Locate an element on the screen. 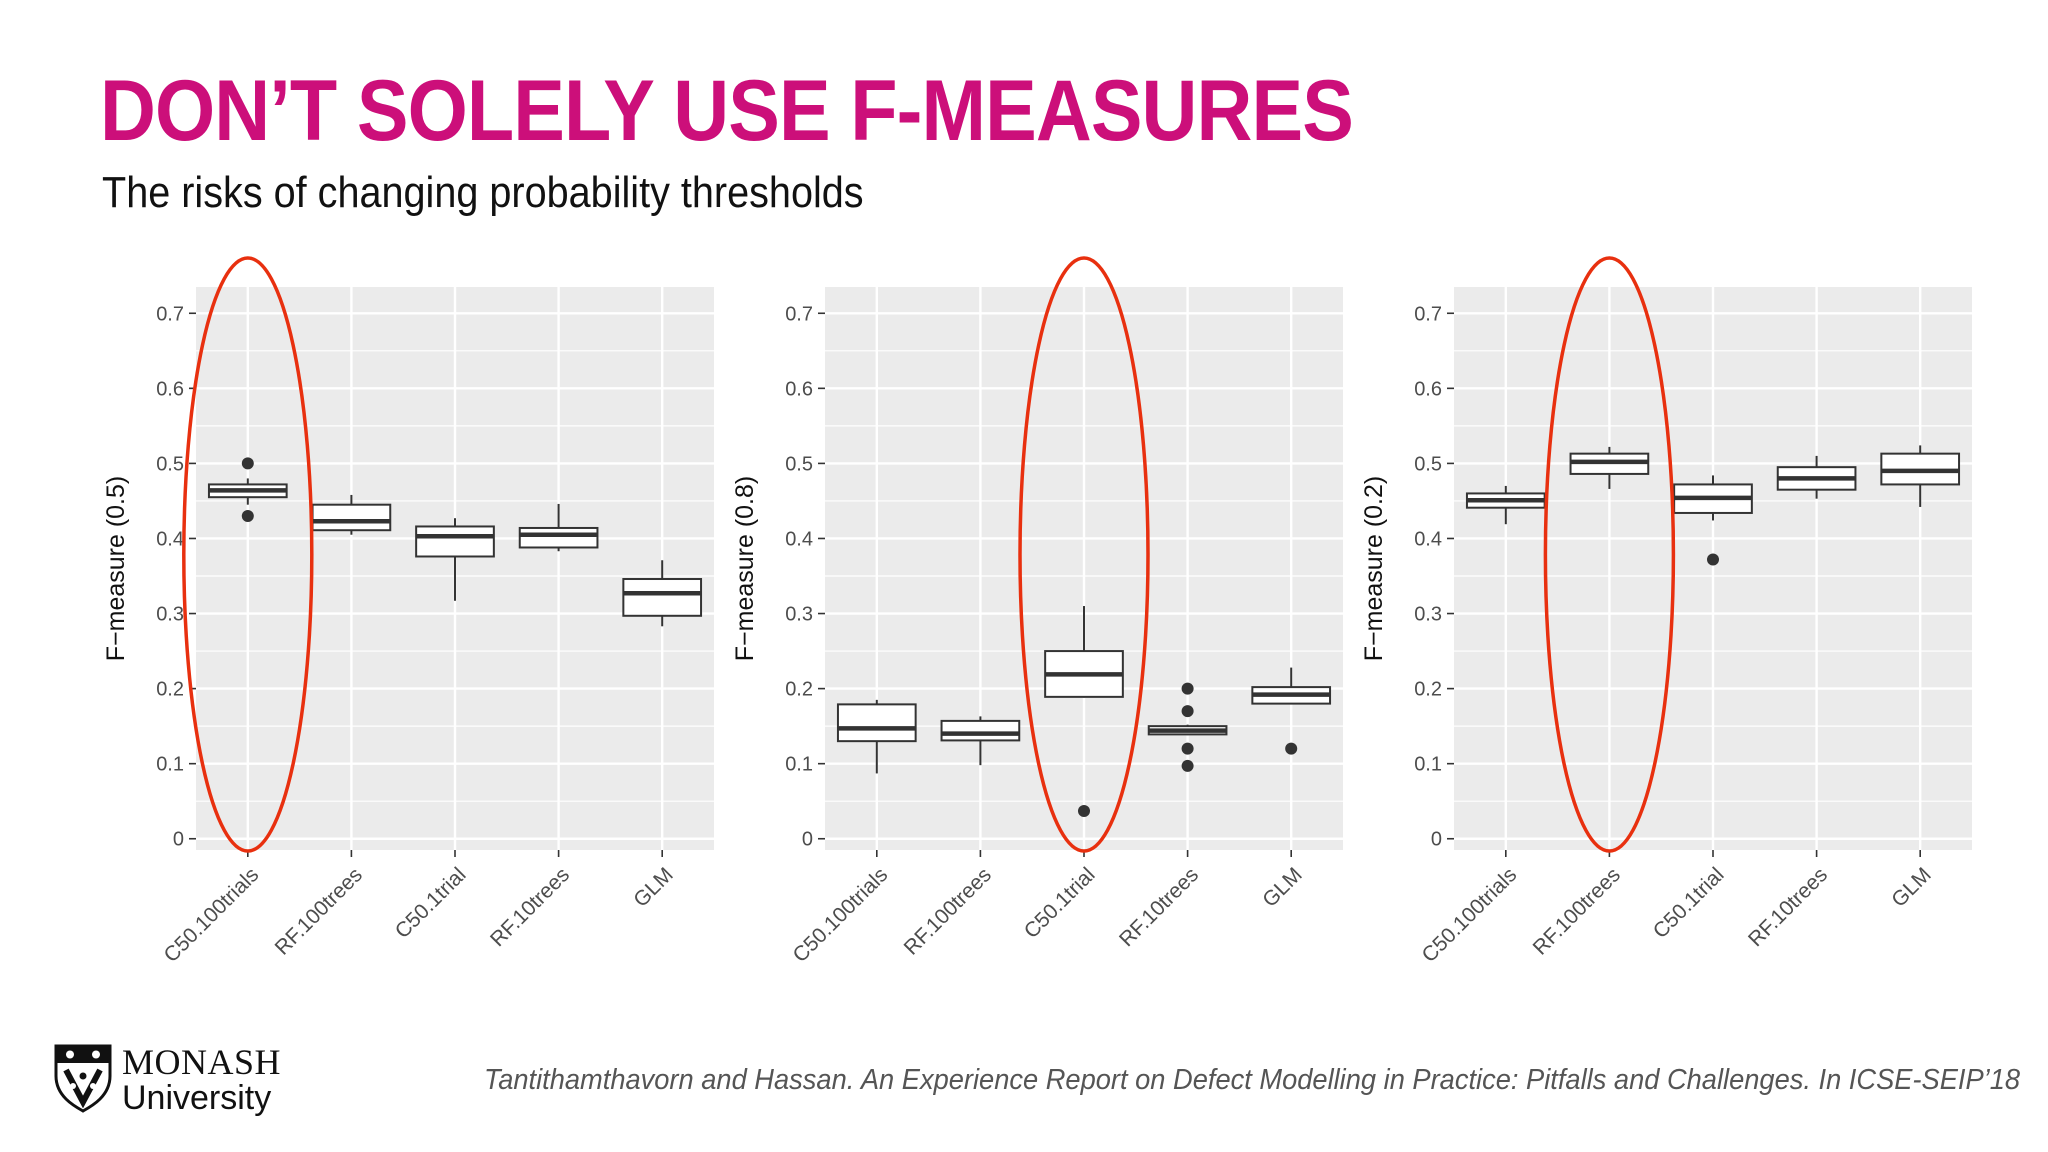  shield-icon is located at coordinates (83, 1078).